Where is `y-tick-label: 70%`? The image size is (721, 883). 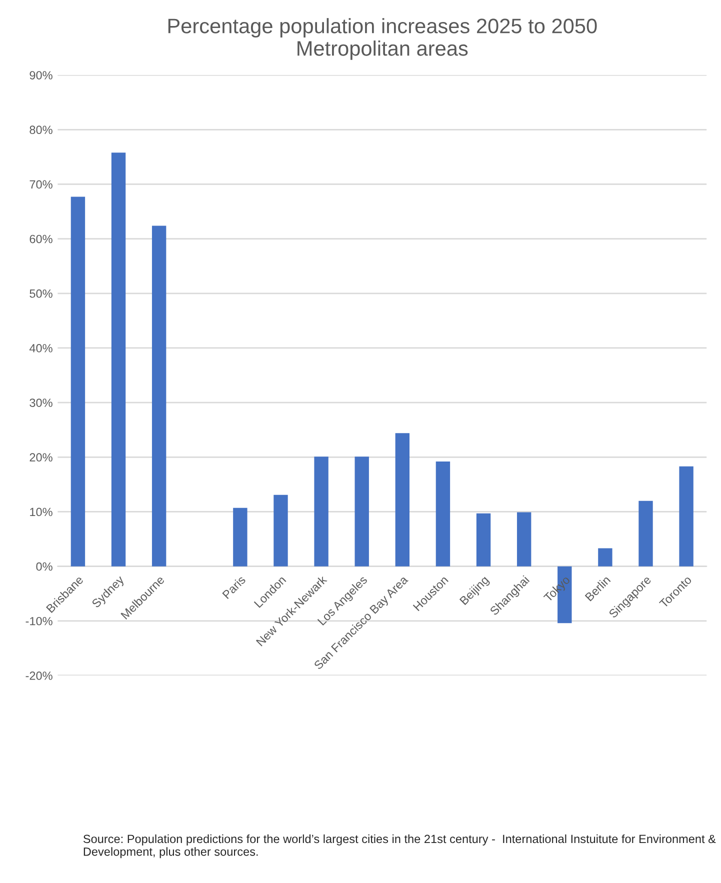
y-tick-label: 70% is located at coordinates (41, 184).